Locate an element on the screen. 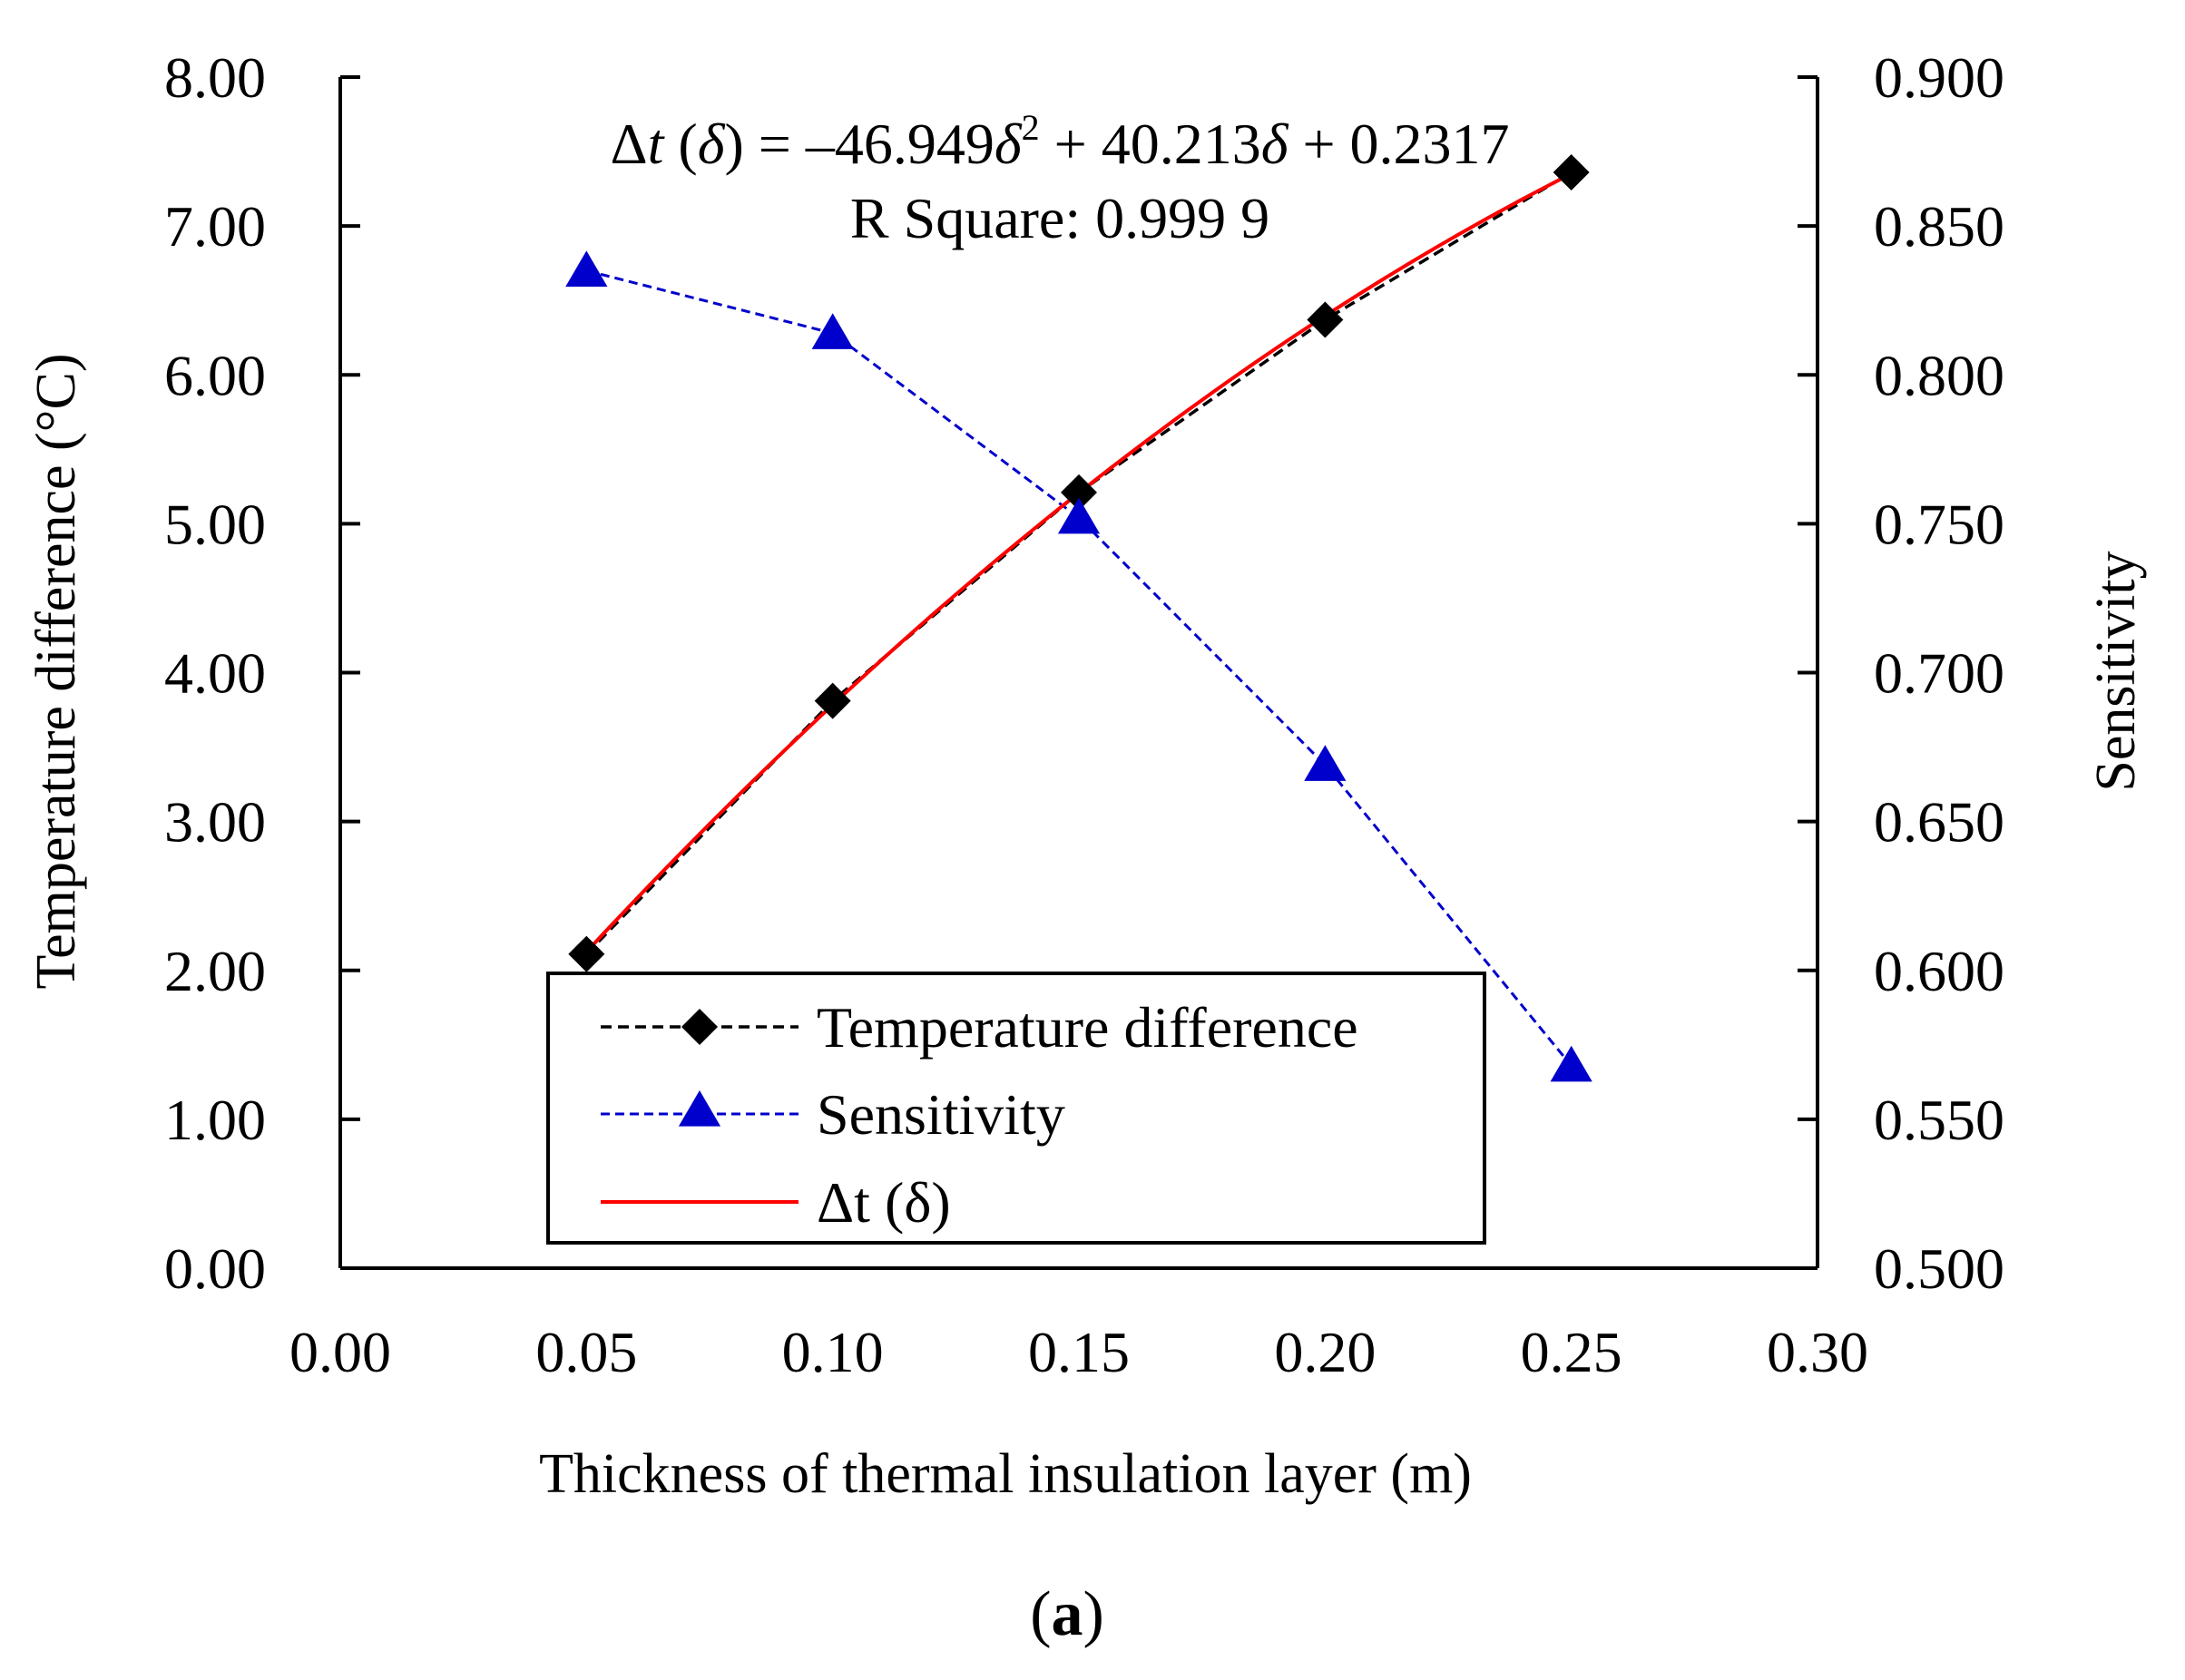  x-tick-label: 0.15 is located at coordinates (1079, 1352).